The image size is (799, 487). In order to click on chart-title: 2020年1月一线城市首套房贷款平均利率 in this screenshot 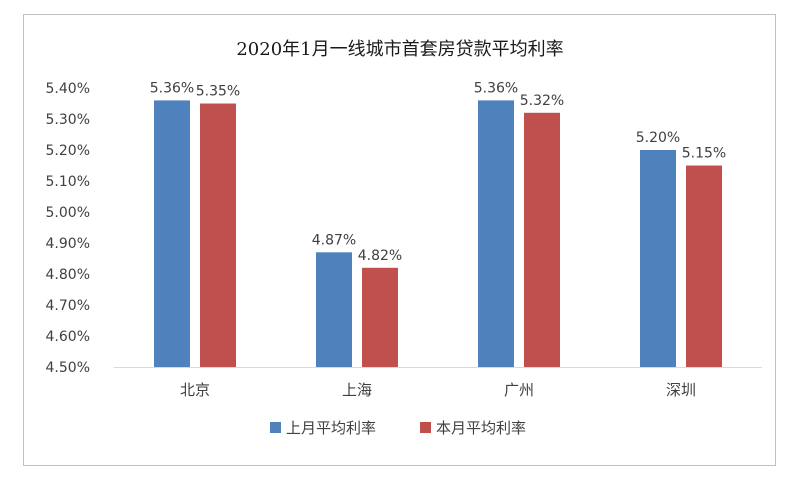, I will do `click(399, 49)`.